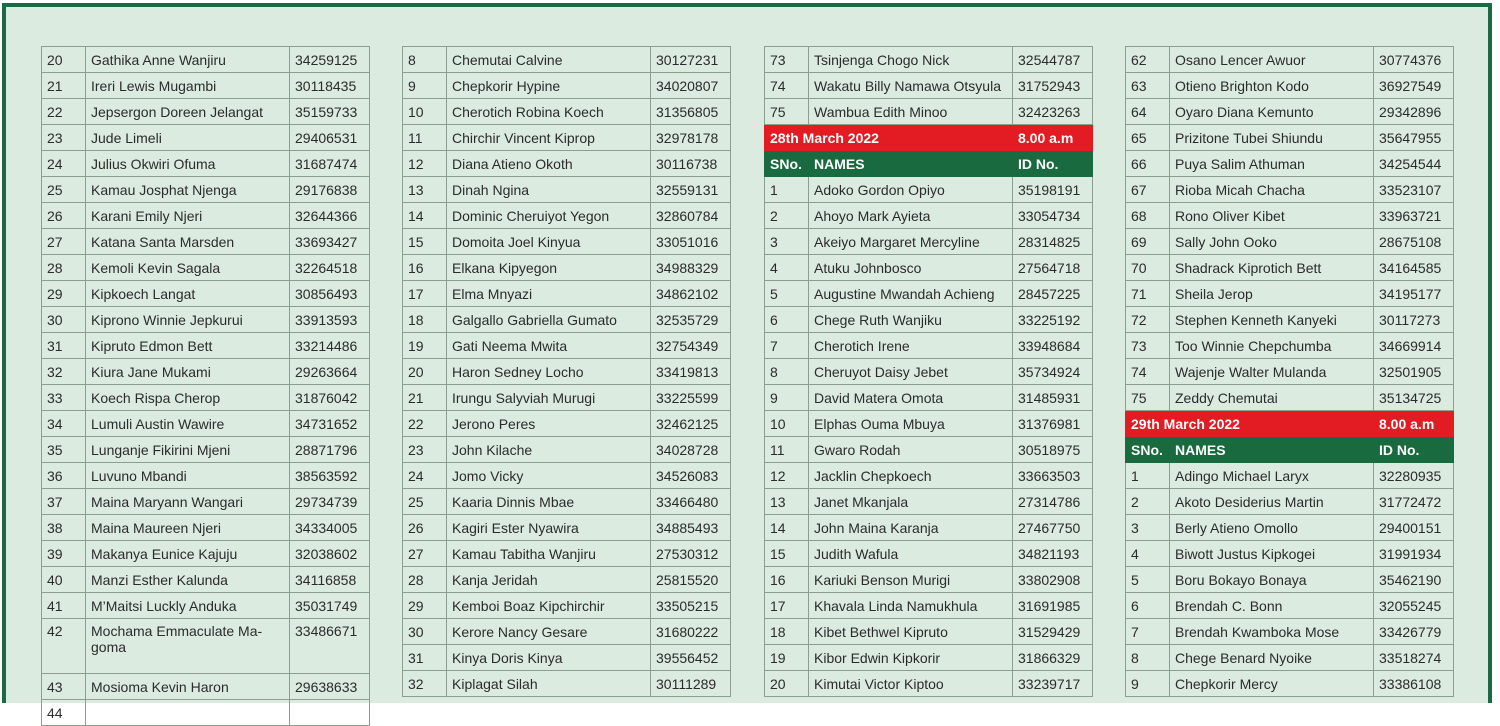  Describe the element at coordinates (910, 111) in the screenshot. I see `name-cell: Wambua Edith Minoo` at that location.